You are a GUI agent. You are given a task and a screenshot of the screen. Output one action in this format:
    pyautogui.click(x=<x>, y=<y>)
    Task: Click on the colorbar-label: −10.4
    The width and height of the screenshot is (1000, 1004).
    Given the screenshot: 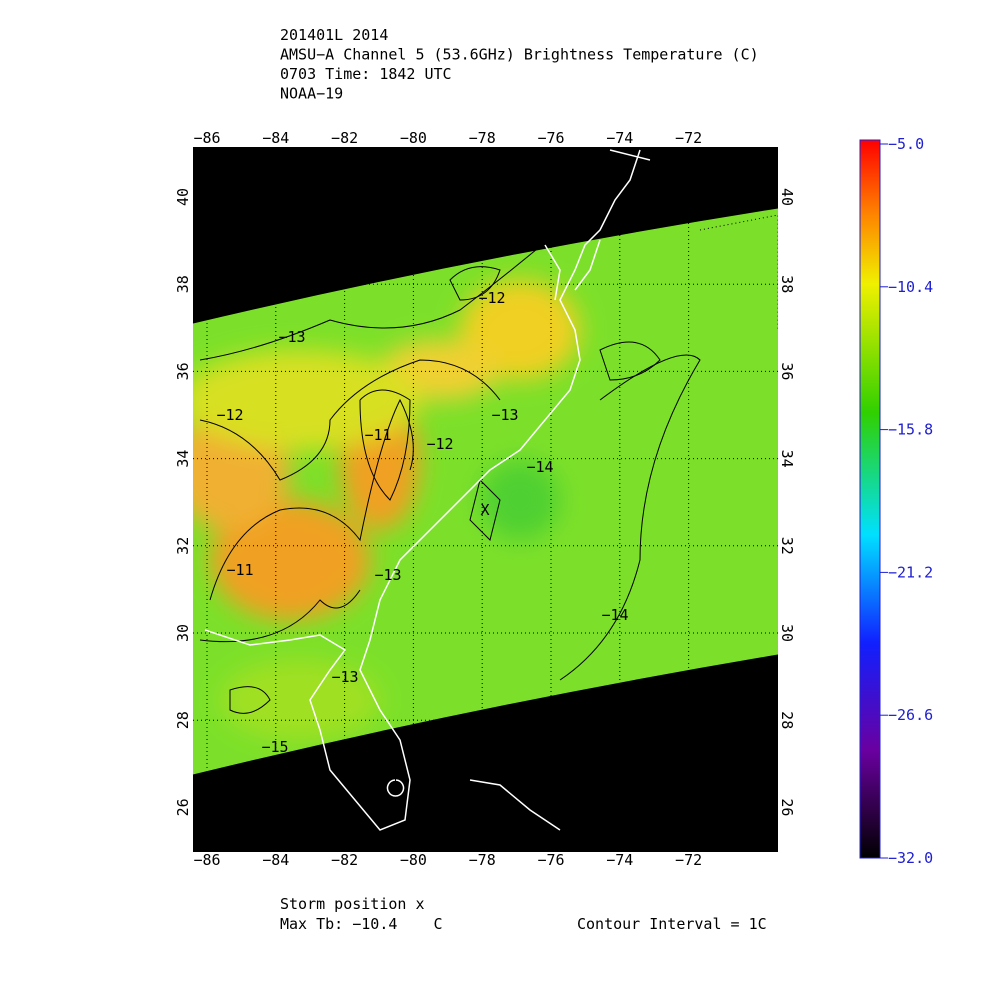 What is the action you would take?
    pyautogui.click(x=910, y=287)
    